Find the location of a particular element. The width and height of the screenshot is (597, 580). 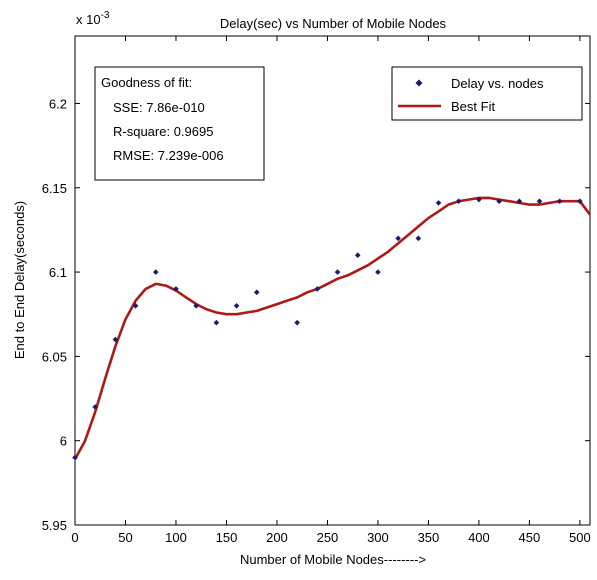

x-tick-label: 100 is located at coordinates (176, 537).